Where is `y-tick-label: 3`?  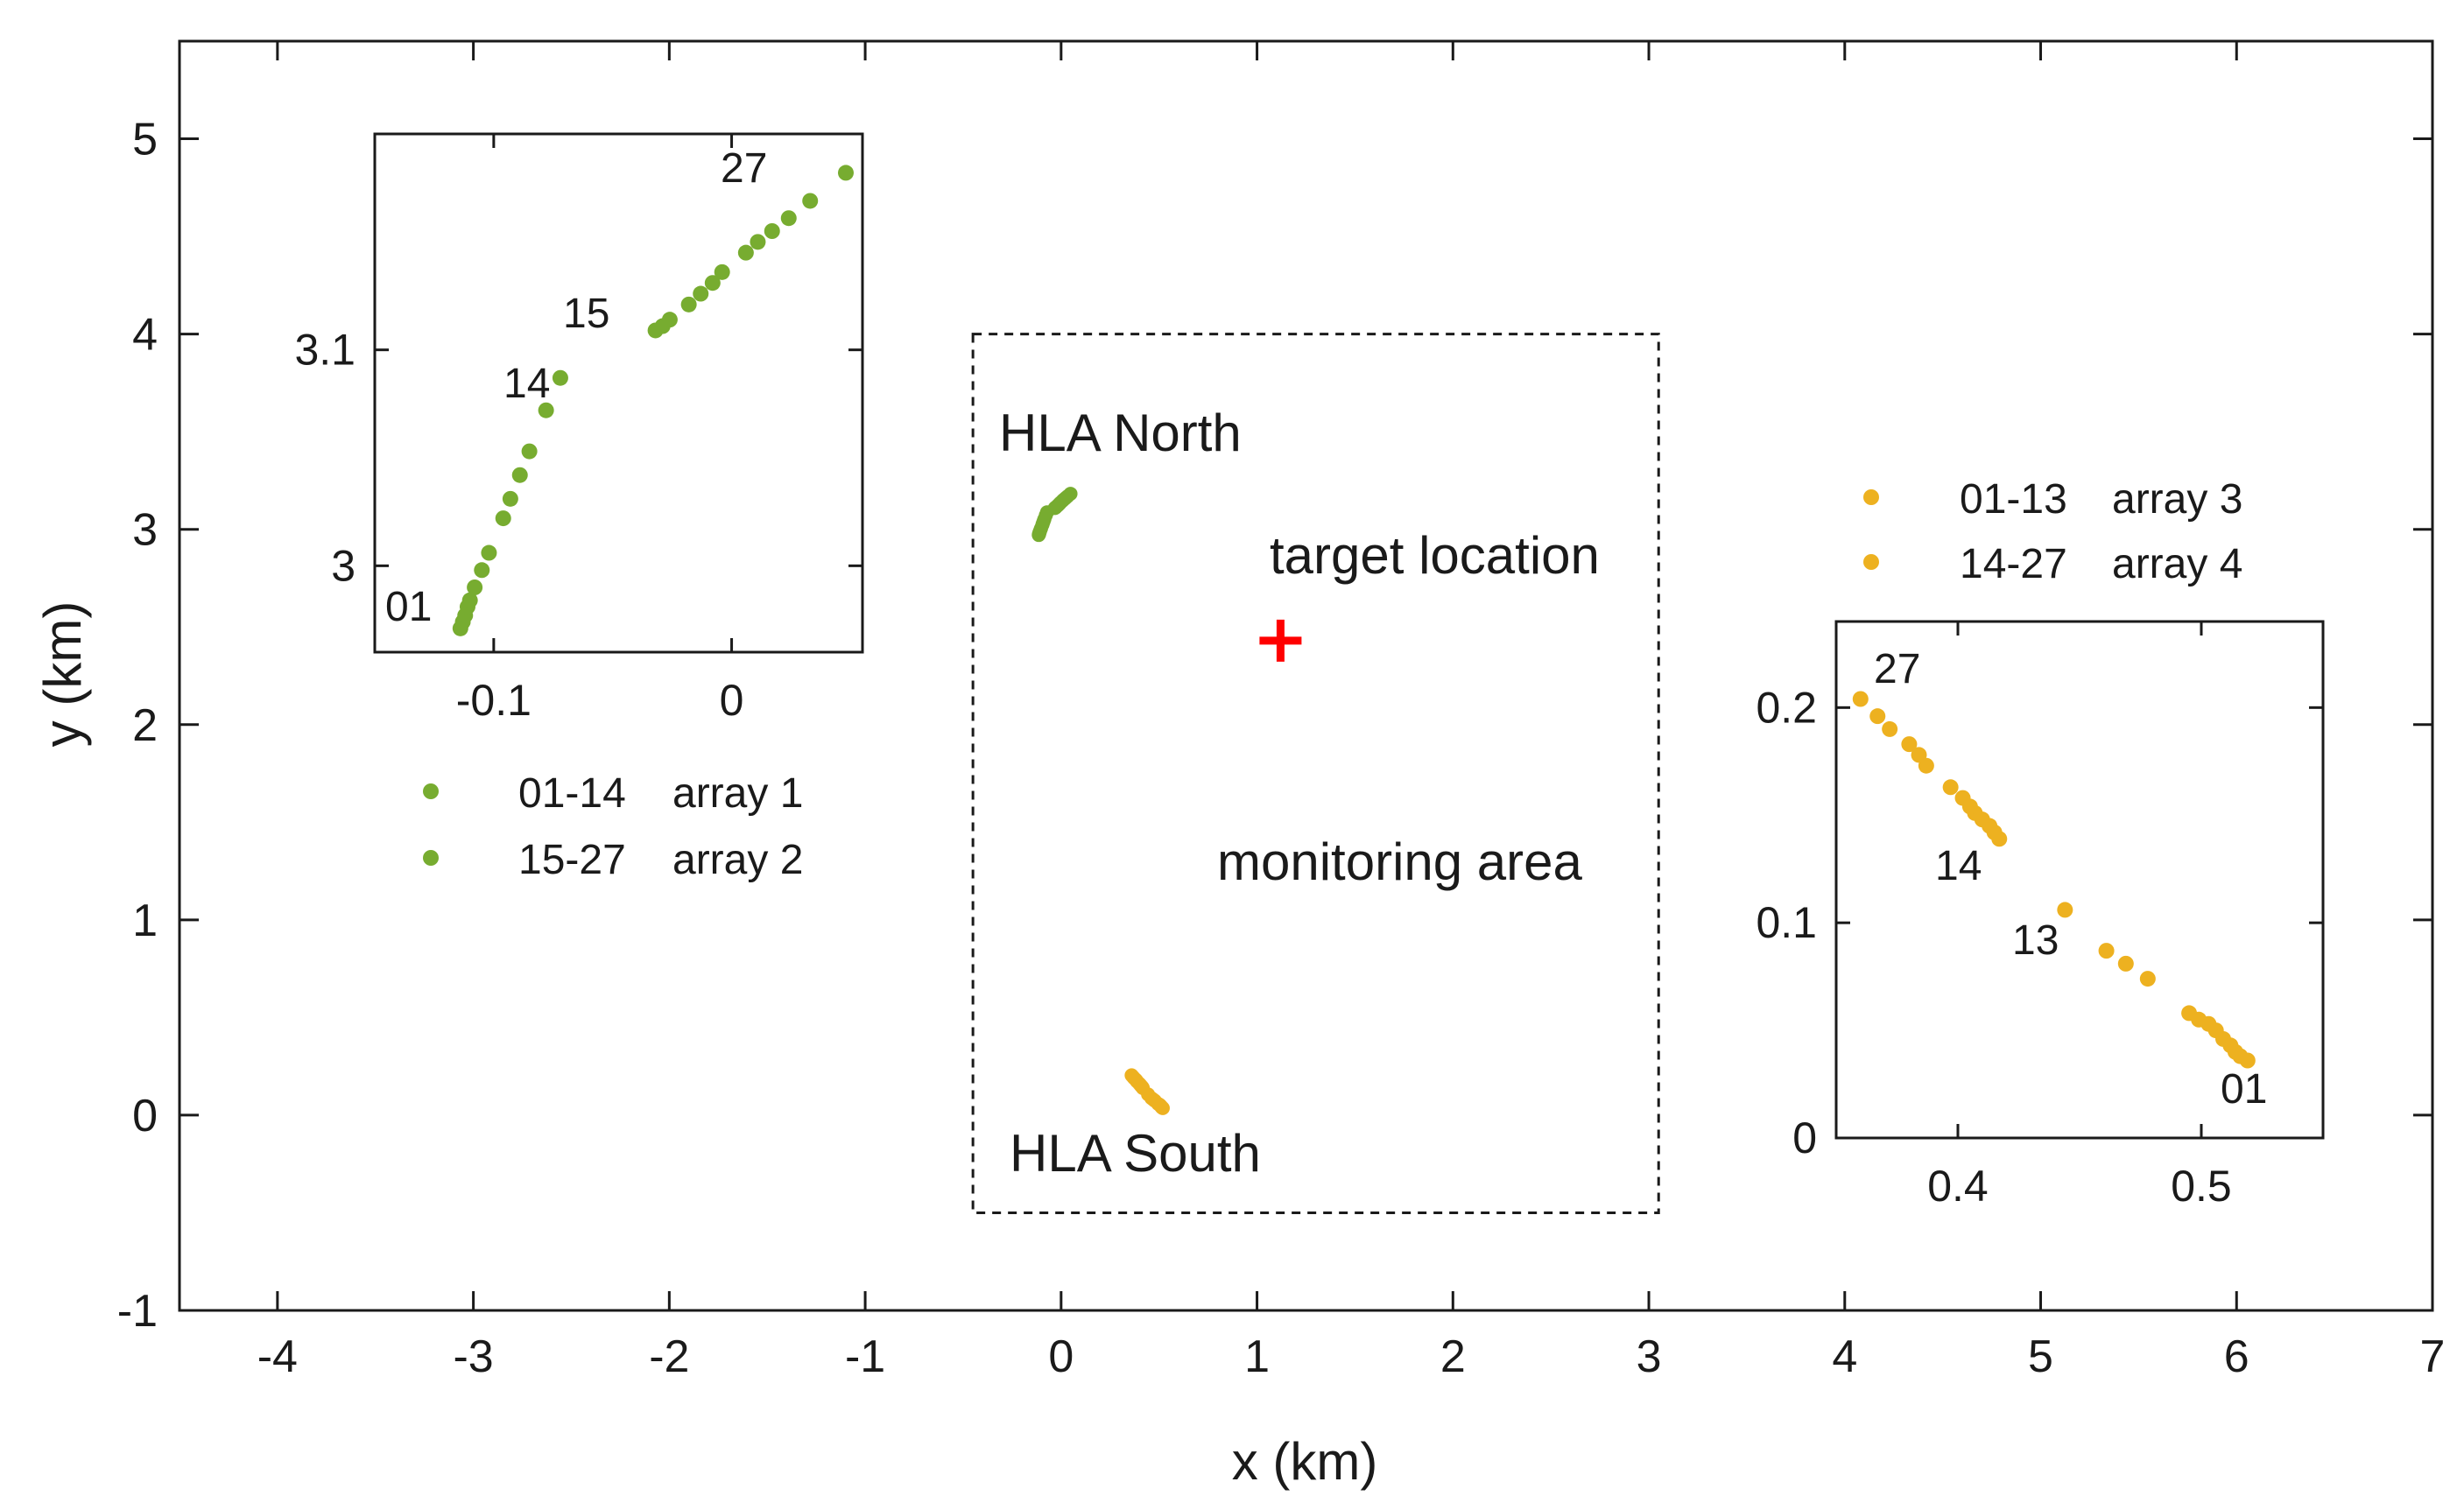
y-tick-label: 3 is located at coordinates (145, 530).